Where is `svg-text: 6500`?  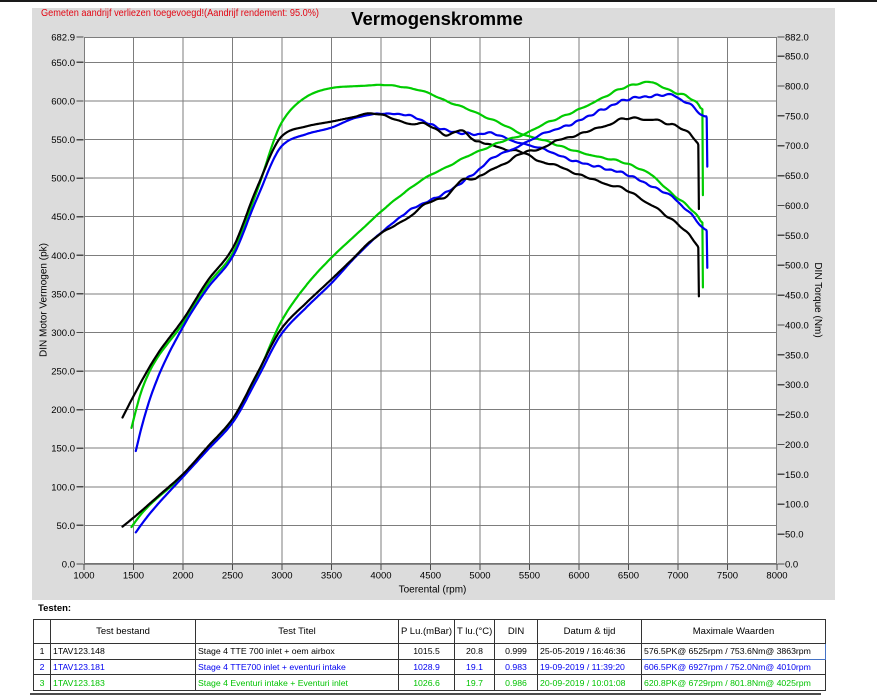
svg-text: 6500 is located at coordinates (628, 576).